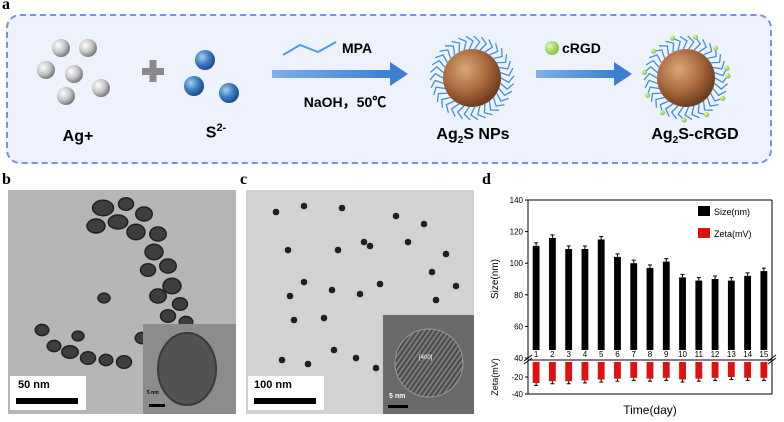 Image resolution: width=784 pixels, height=422 pixels. What do you see at coordinates (153, 71) in the screenshot?
I see `plus-icon` at bounding box center [153, 71].